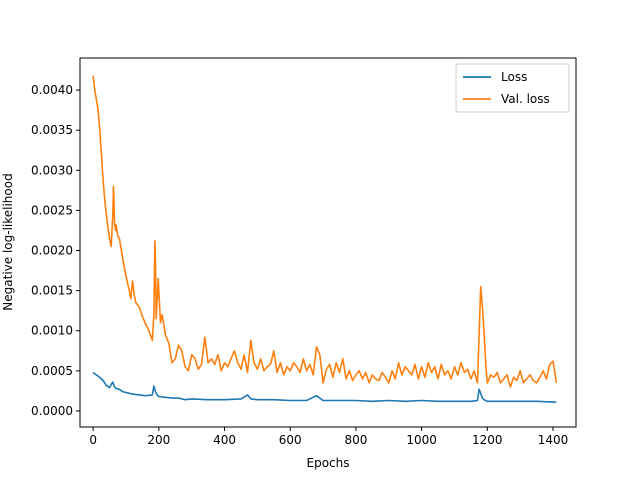 This screenshot has width=640, height=480. I want to click on y-tick-label: 0.0000, so click(52, 411).